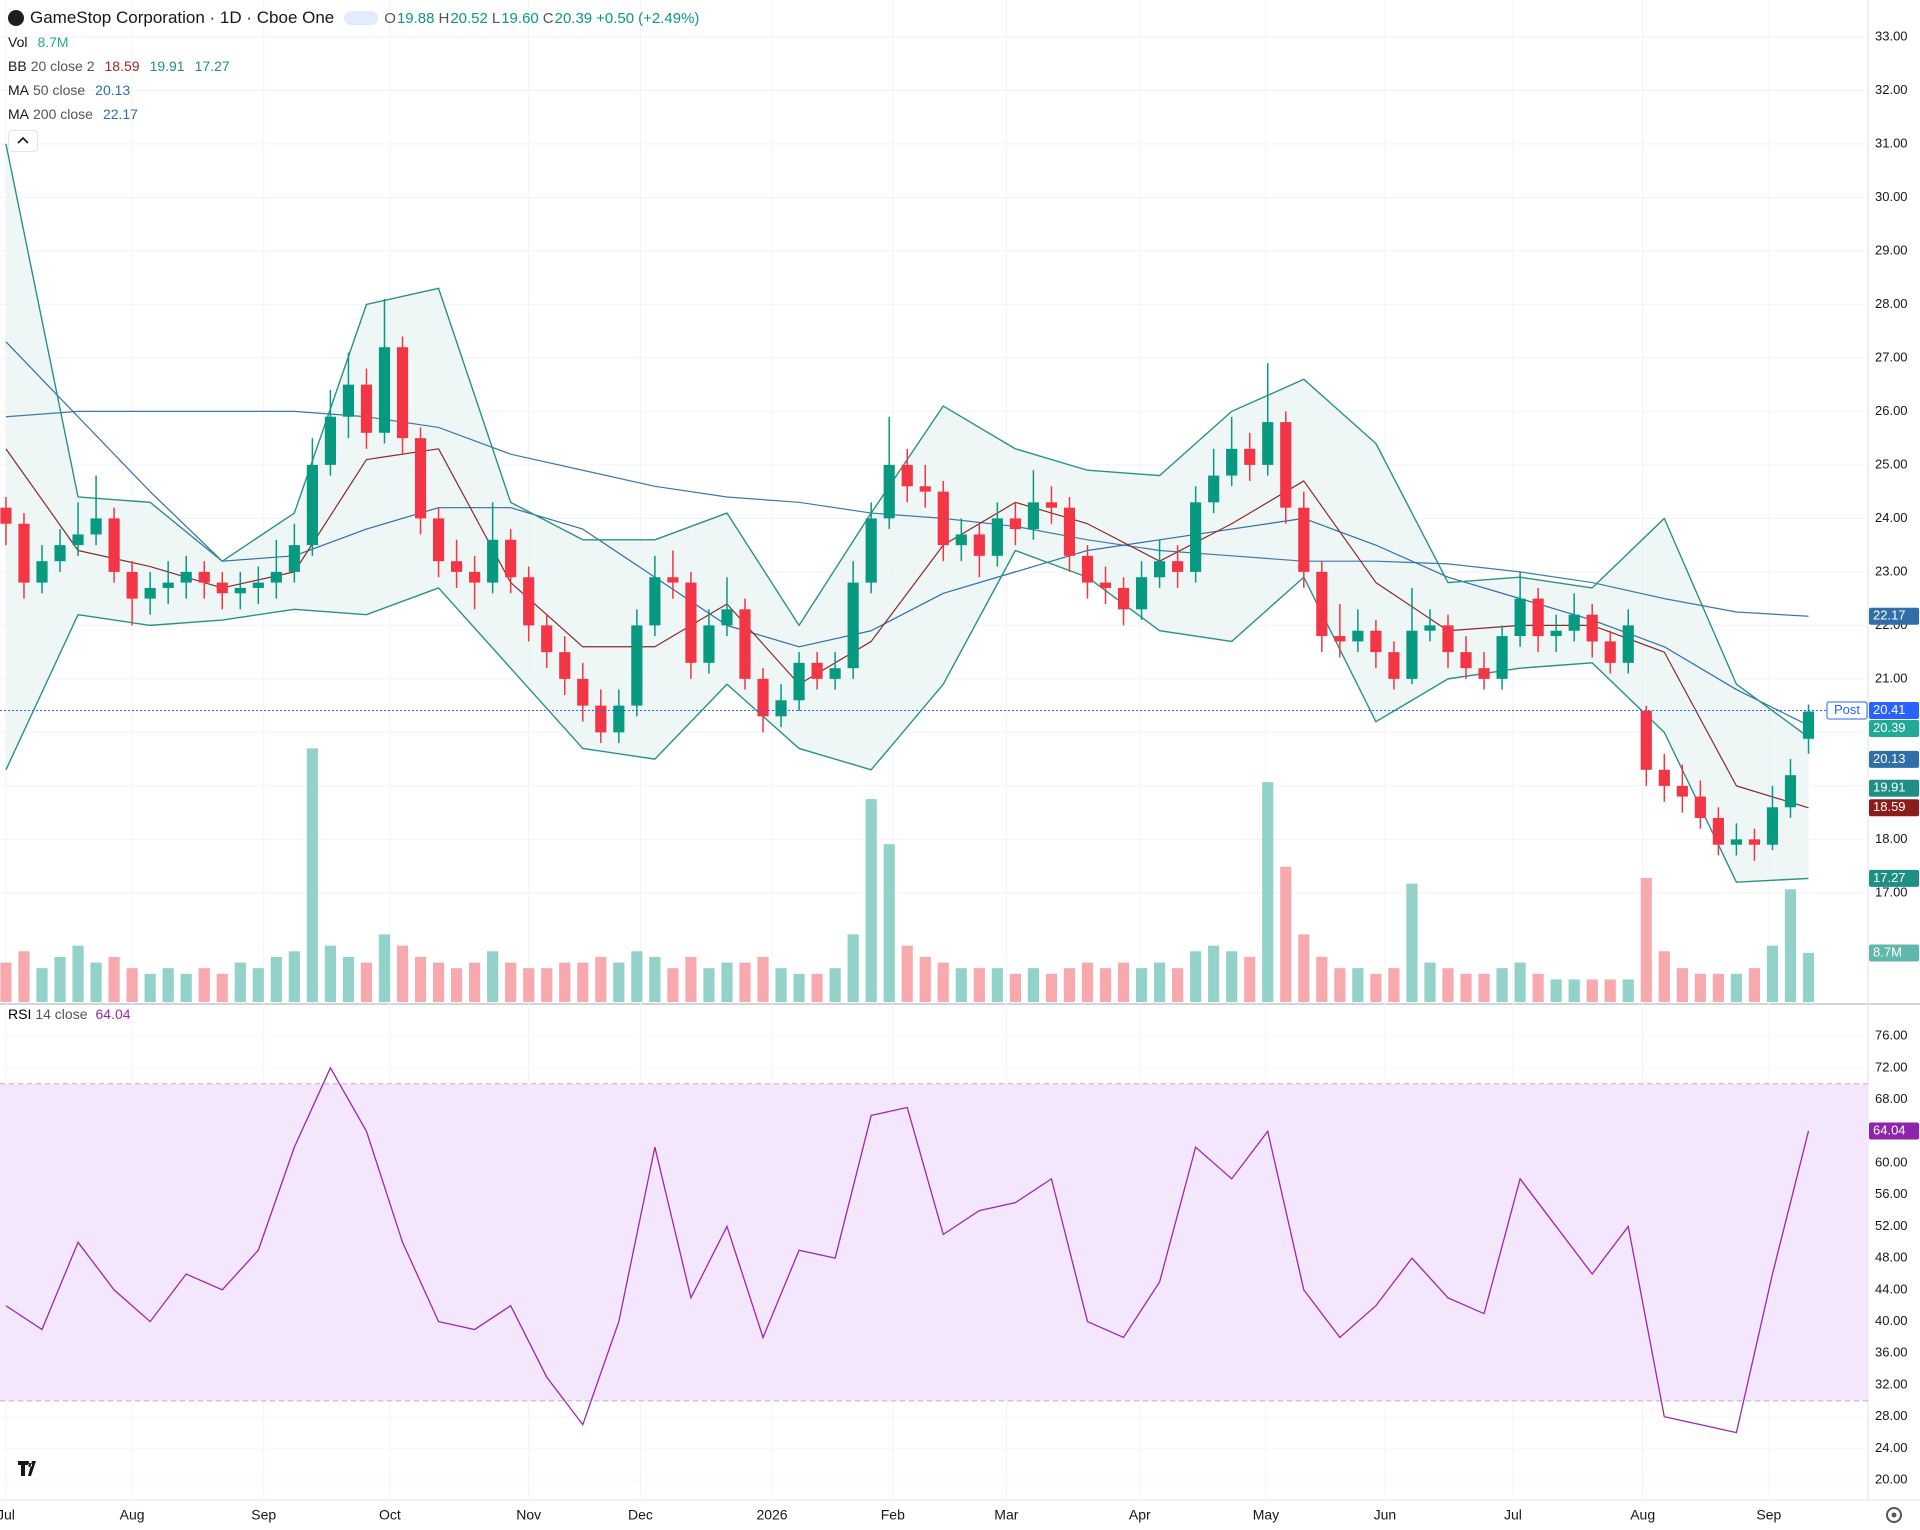 This screenshot has height=1530, width=1920. What do you see at coordinates (18, 114) in the screenshot?
I see `indicator-name: MA` at bounding box center [18, 114].